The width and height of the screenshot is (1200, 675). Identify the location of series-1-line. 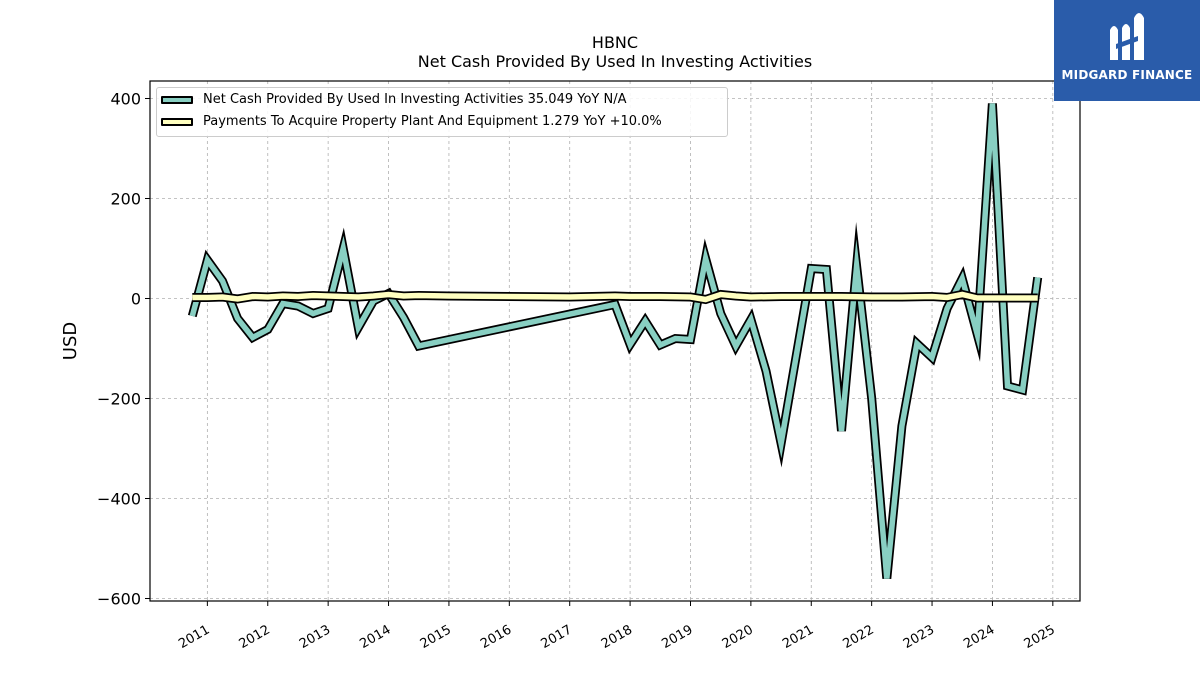
(615, 297).